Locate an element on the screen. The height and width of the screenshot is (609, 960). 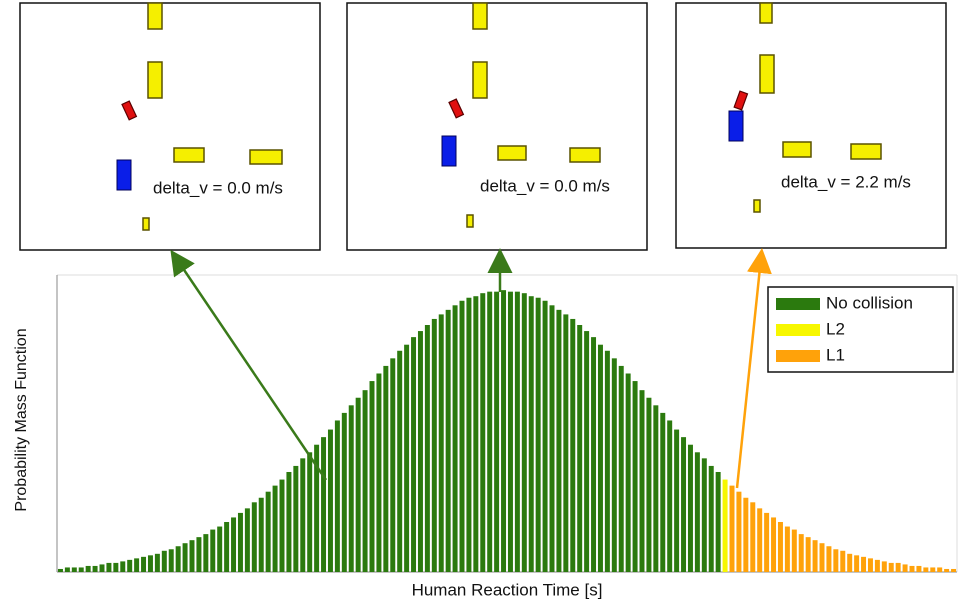
inset-label: delta_v = 2.2 m/s is located at coordinates (846, 181).